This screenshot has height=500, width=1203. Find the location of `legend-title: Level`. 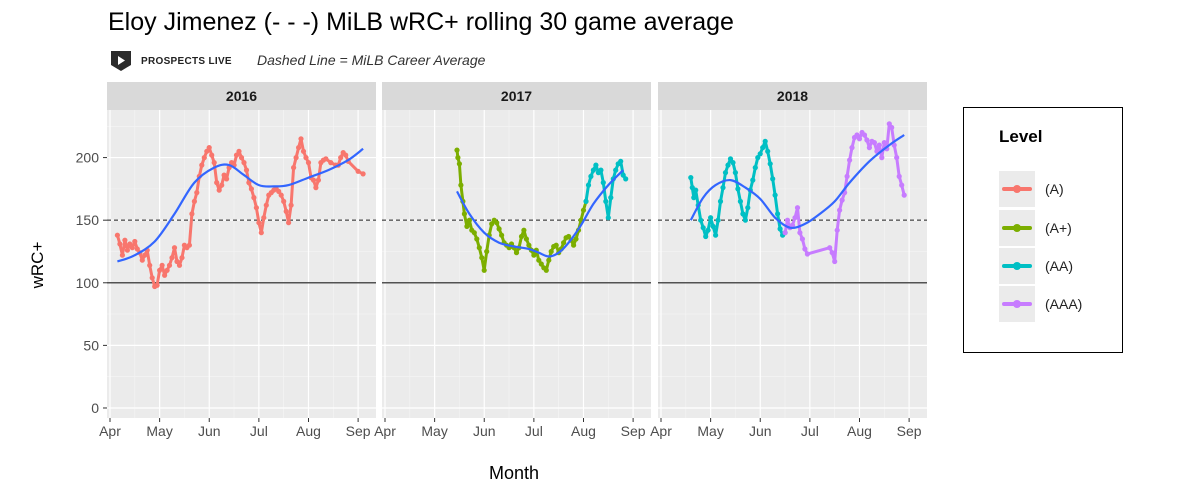

legend-title: Level is located at coordinates (1021, 136).